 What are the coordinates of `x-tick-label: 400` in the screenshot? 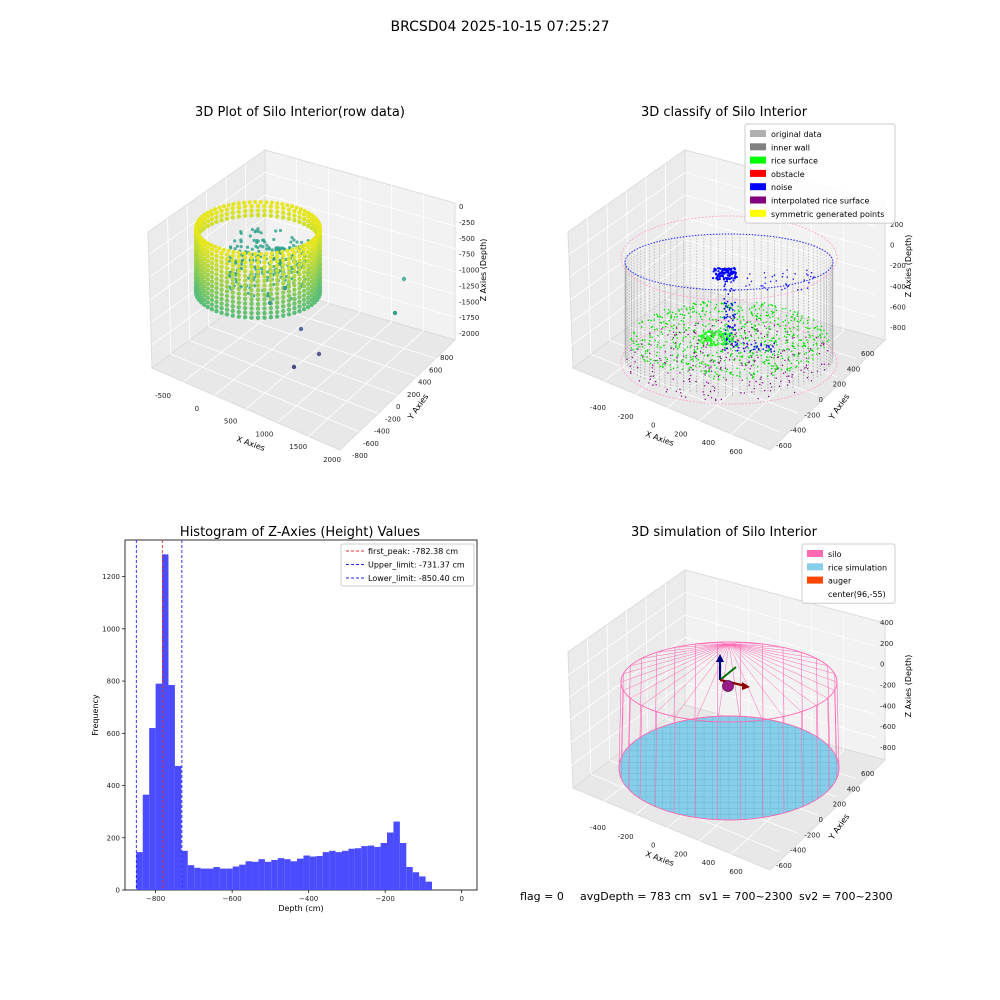 It's located at (708, 443).